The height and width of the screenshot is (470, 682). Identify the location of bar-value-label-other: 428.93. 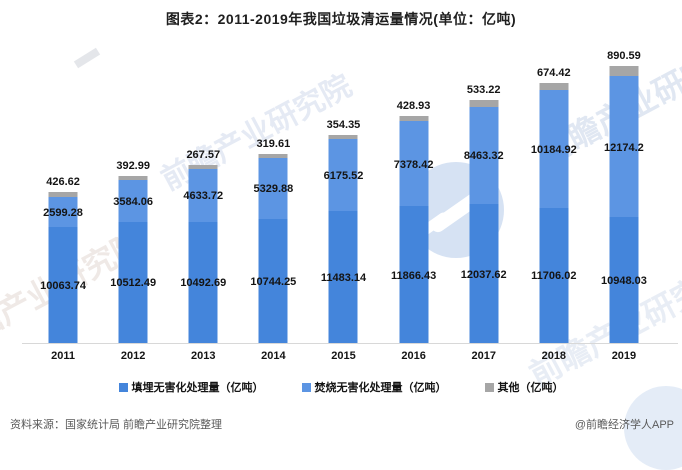
(413, 106).